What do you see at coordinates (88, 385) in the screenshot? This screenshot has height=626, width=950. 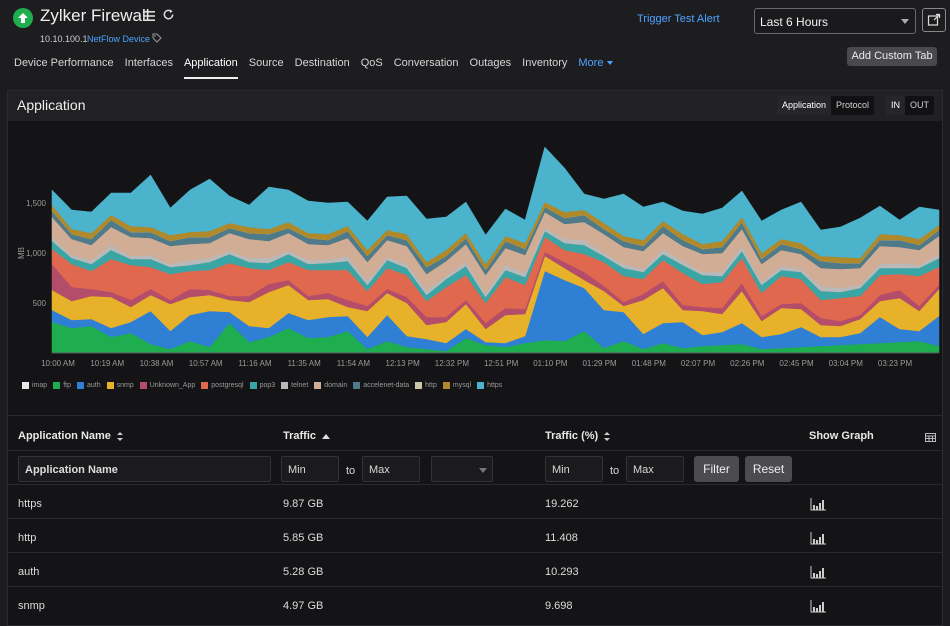 I see `legend-item: auth` at bounding box center [88, 385].